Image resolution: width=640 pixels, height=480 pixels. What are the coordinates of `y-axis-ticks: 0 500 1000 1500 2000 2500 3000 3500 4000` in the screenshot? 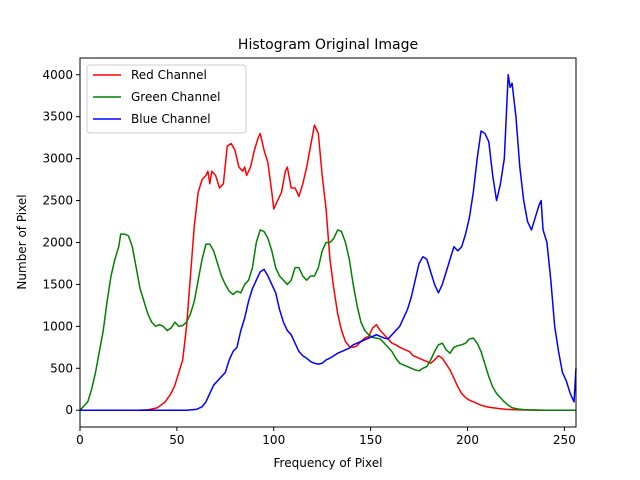 It's located at (61, 242).